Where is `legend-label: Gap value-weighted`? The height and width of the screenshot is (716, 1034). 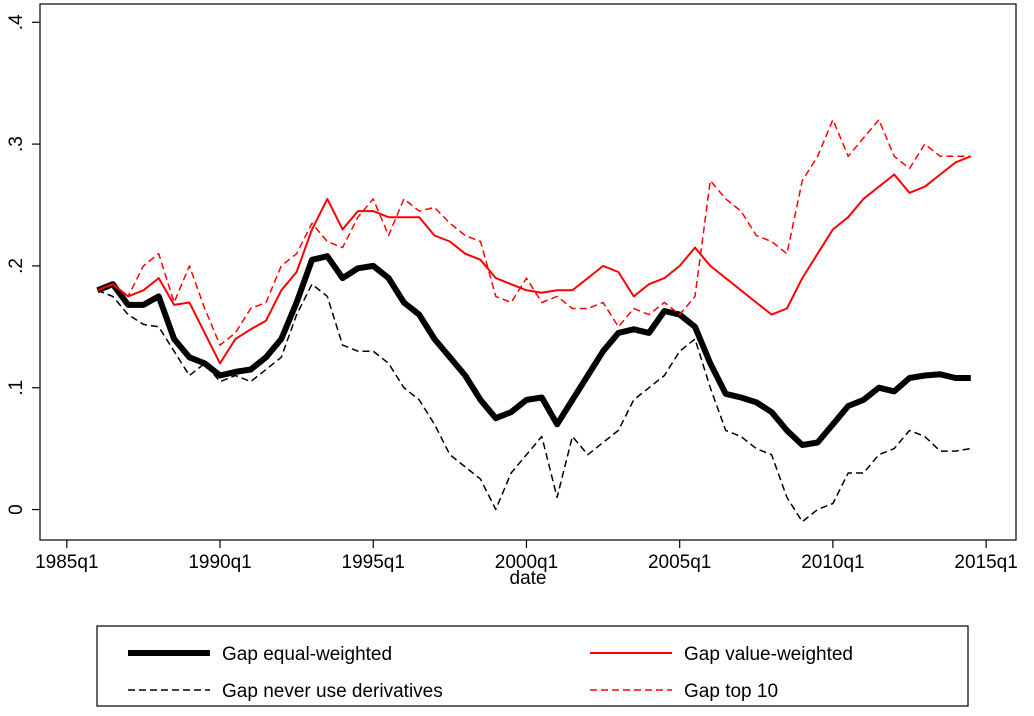
legend-label: Gap value-weighted is located at coordinates (768, 654).